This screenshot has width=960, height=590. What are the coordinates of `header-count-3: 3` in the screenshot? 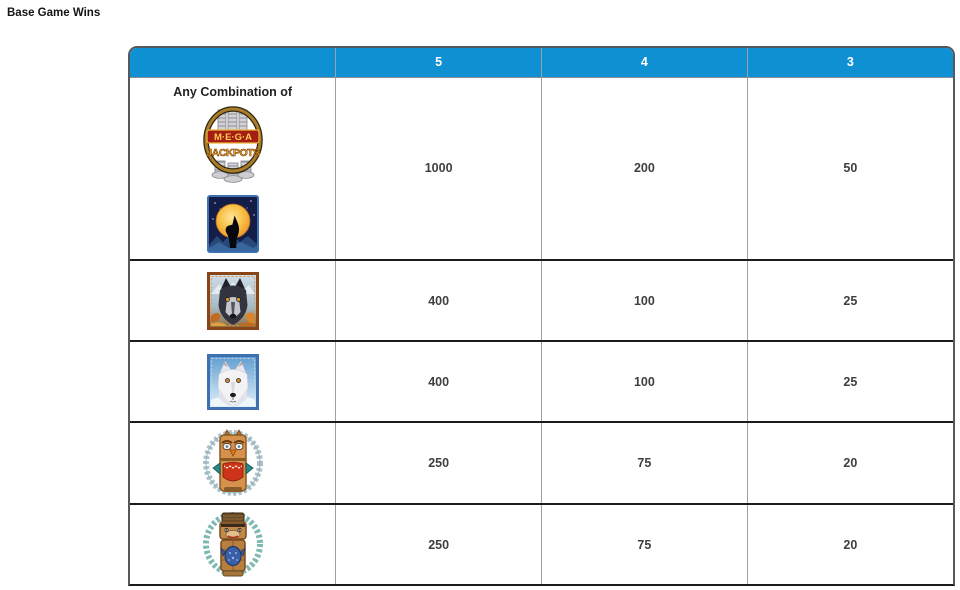 It's located at (849, 63).